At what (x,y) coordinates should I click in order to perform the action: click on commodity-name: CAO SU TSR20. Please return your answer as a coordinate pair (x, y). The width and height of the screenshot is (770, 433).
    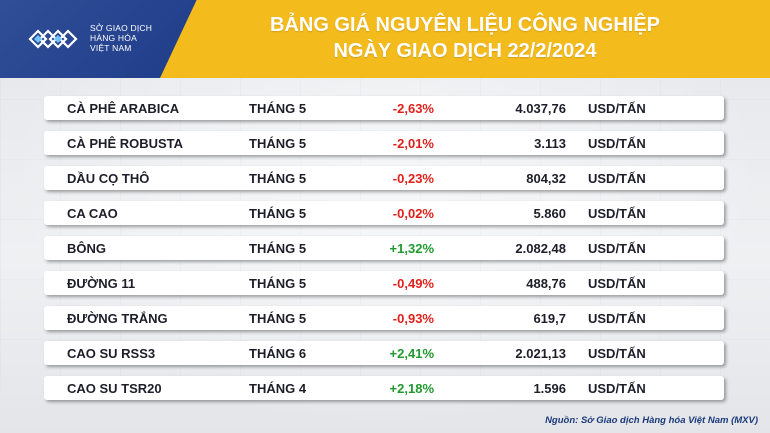
    Looking at the image, I should click on (114, 388).